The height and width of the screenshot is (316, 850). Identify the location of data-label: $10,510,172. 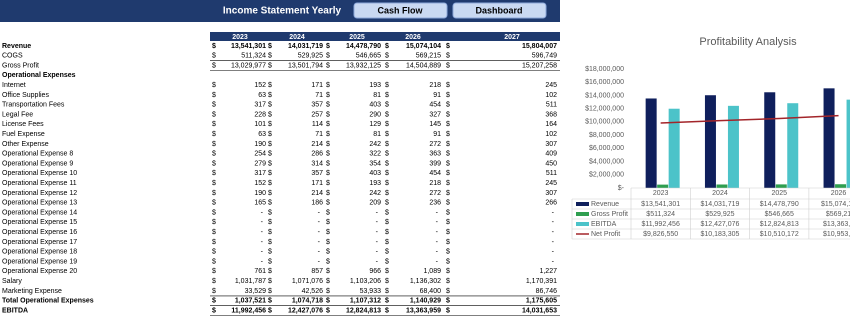
(779, 234).